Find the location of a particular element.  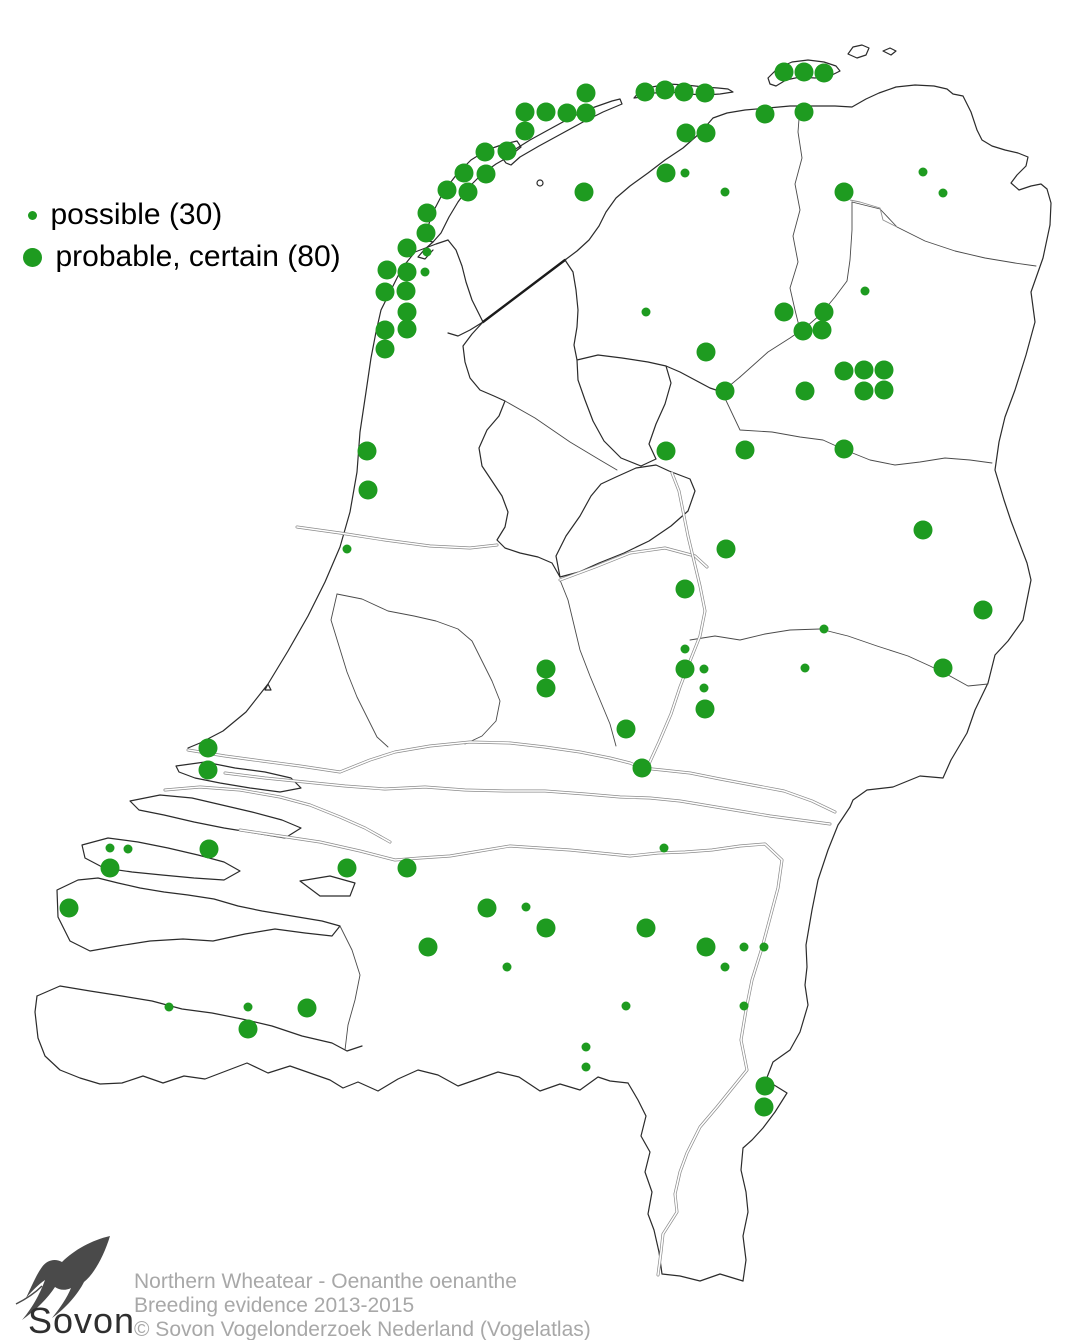

legend-item-probable: probable, certain (80) is located at coordinates (181, 257).